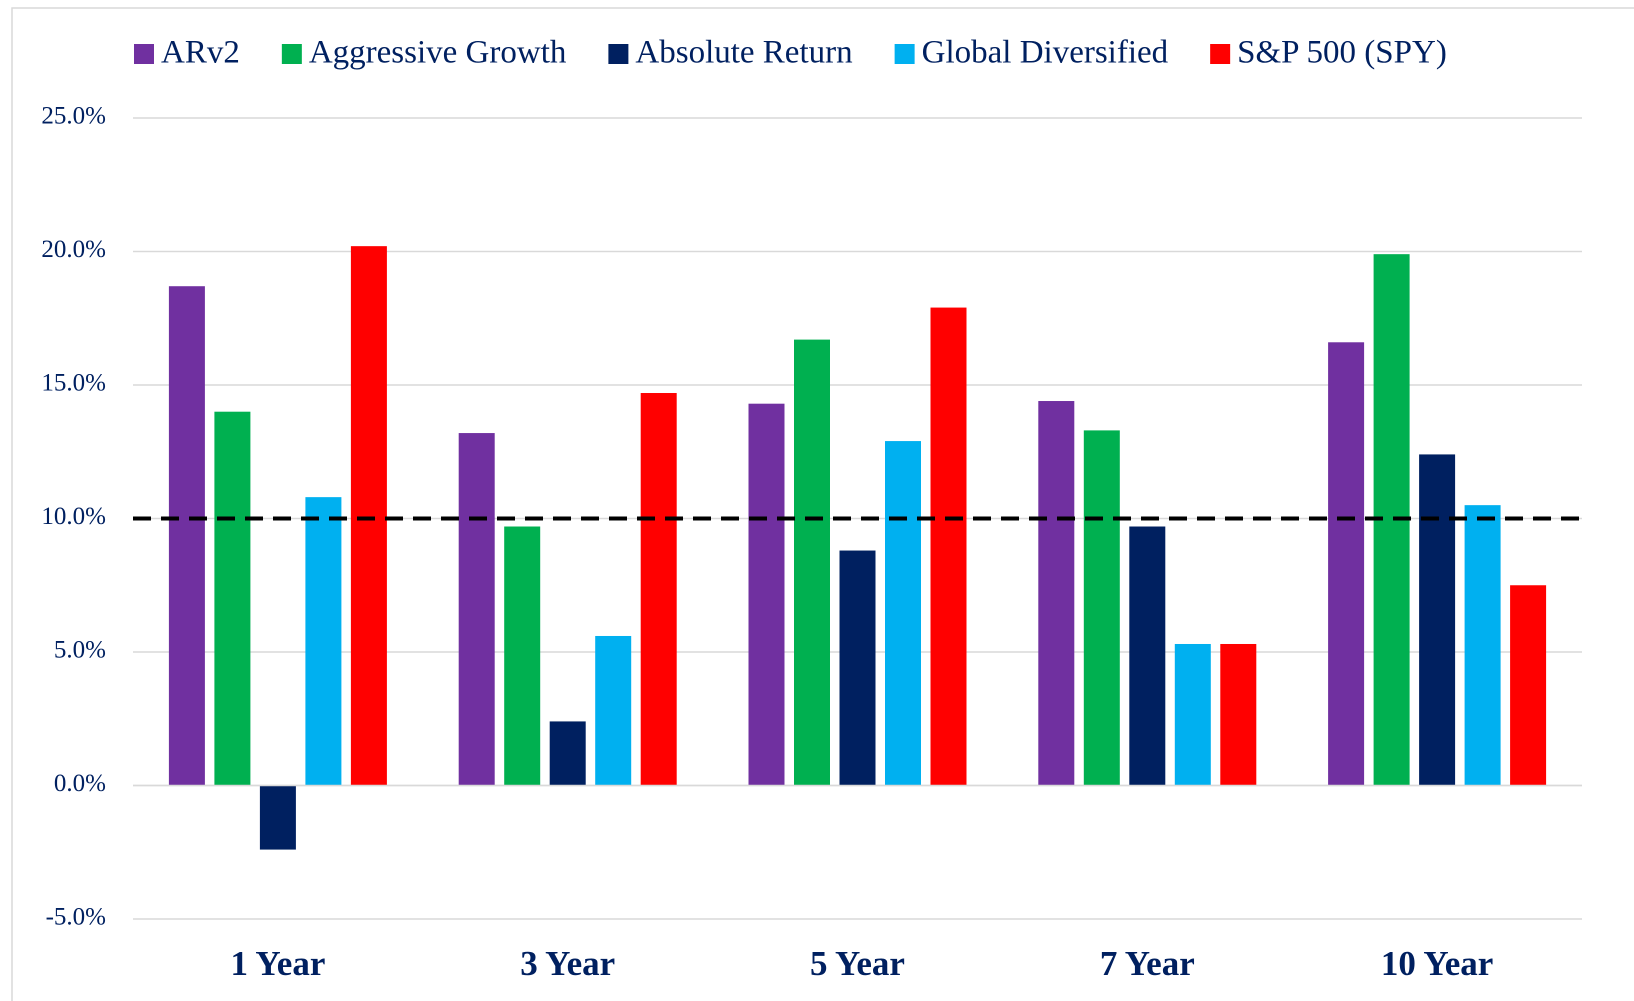  Describe the element at coordinates (76, 917) in the screenshot. I see `y-tick-label: -5.0%` at that location.